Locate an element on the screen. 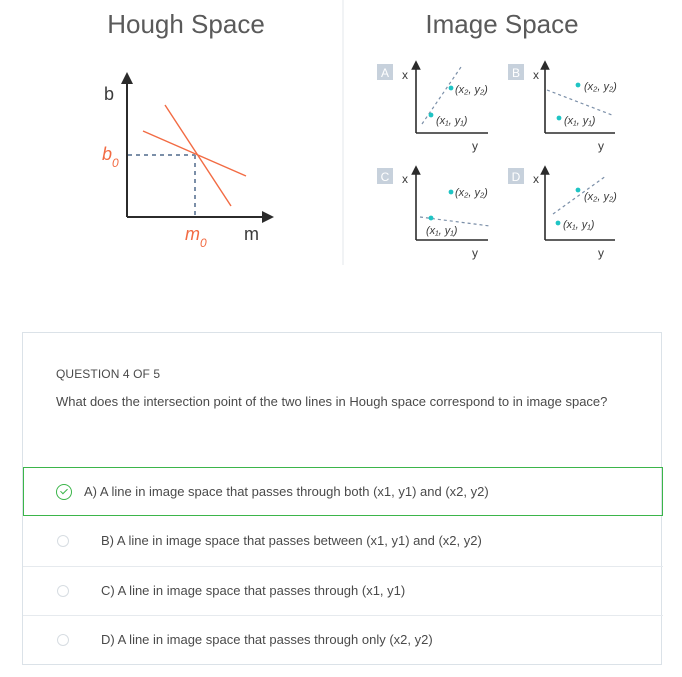 The width and height of the screenshot is (682, 677). panel-d-x-label: x is located at coordinates (536, 179).